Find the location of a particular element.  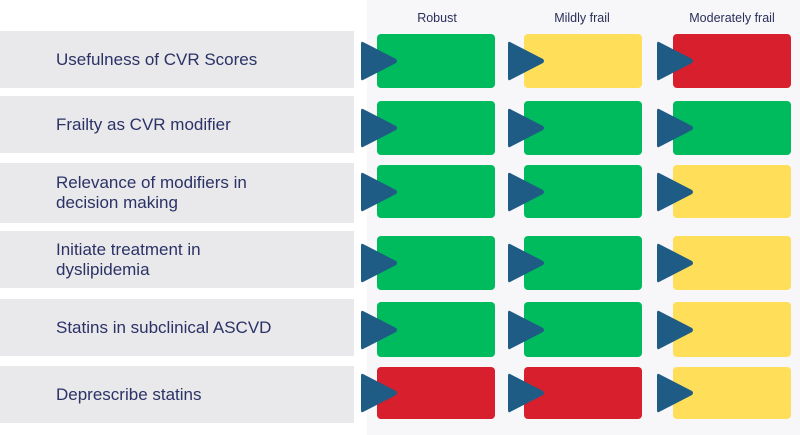

row-label-text: Initiate treatment in dyslipidemia is located at coordinates (128, 259).